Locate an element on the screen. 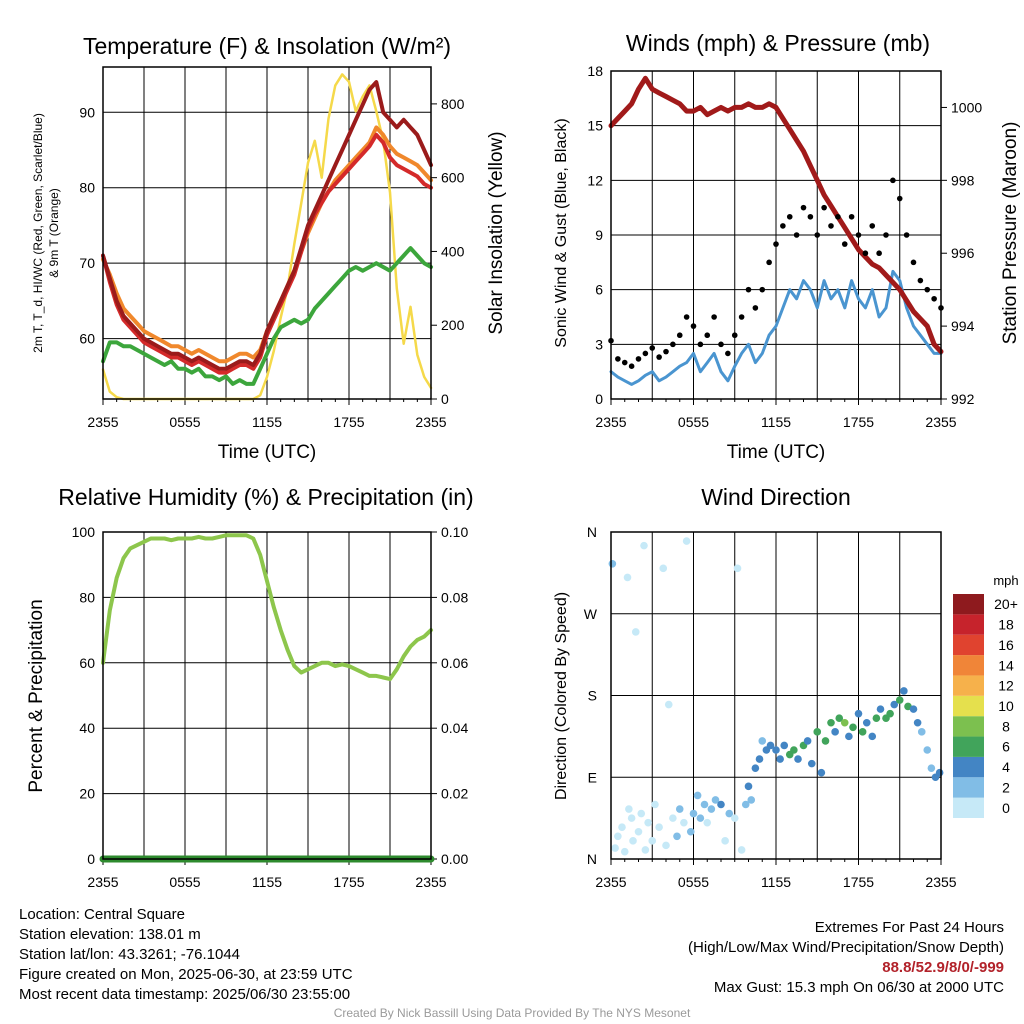 This screenshot has width=1024, height=1024. series-temp is located at coordinates (267, 225).